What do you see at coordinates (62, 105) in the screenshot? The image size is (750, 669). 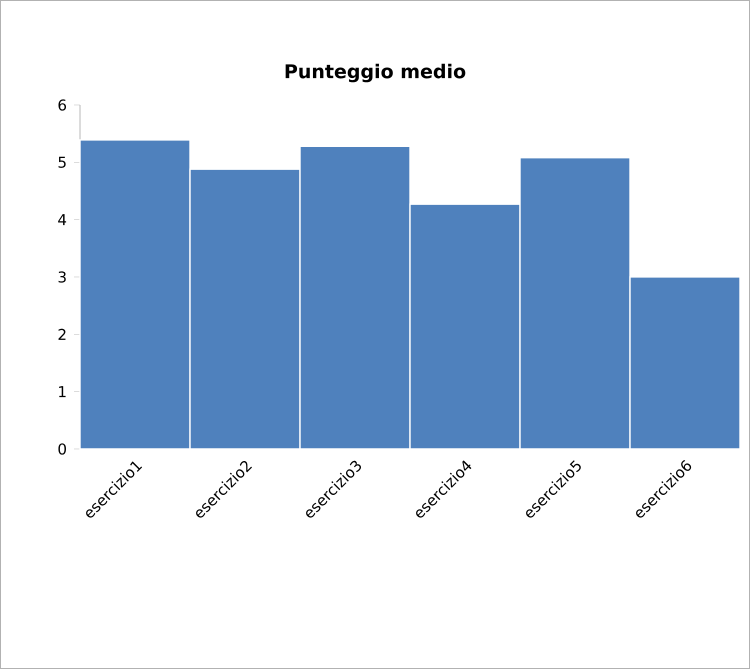 I see `y-tick-label: 6` at bounding box center [62, 105].